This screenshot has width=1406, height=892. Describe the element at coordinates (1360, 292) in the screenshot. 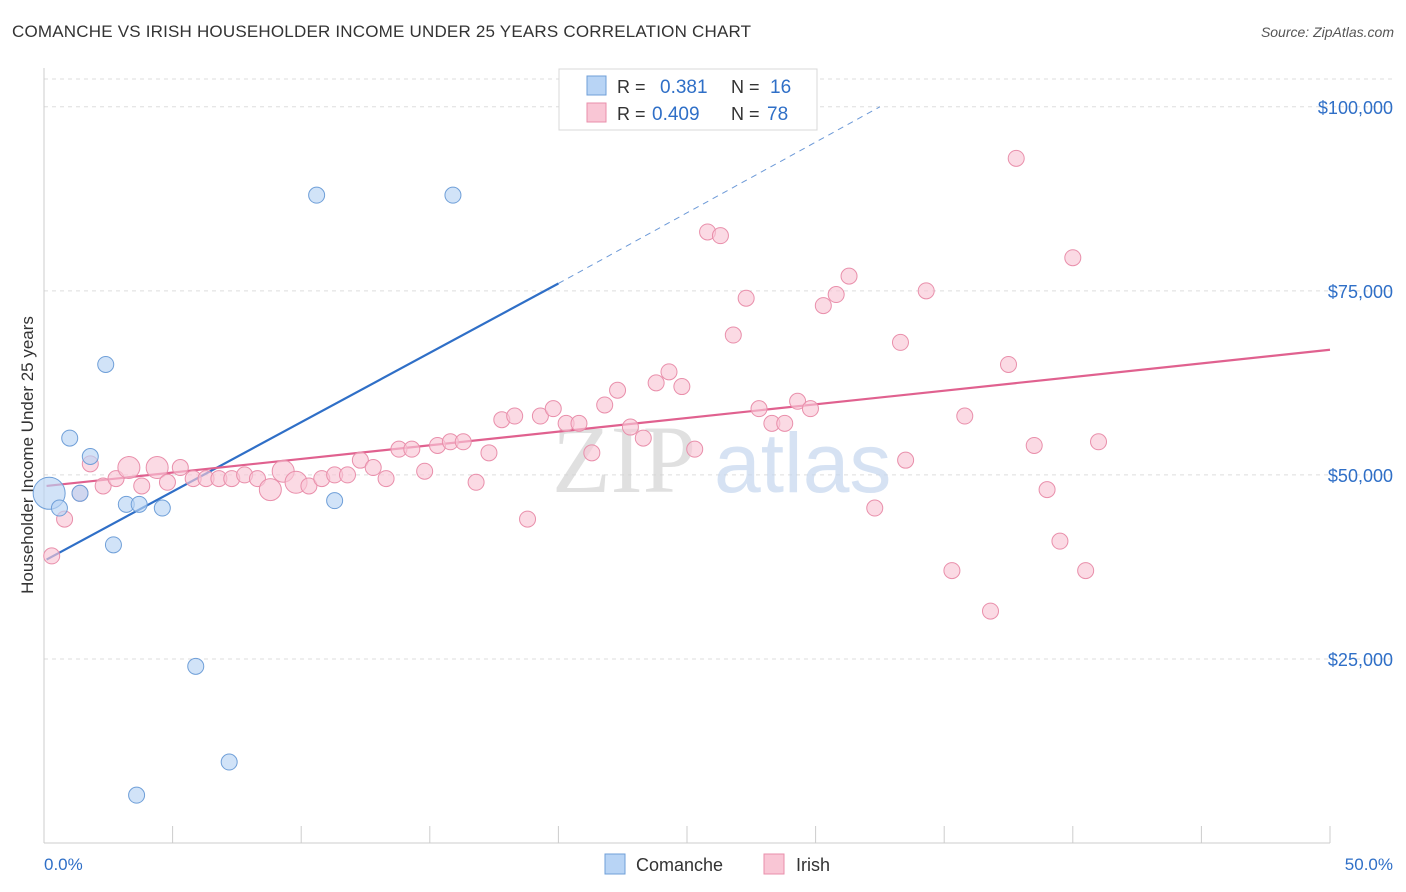

I see `y-tick-label-2: $75,000` at that location.